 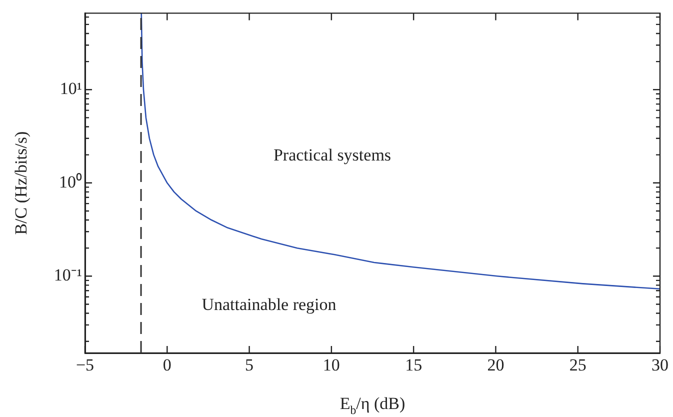 I want to click on y-axis-title: B/C (Hz/bits/s), so click(x=20, y=183).